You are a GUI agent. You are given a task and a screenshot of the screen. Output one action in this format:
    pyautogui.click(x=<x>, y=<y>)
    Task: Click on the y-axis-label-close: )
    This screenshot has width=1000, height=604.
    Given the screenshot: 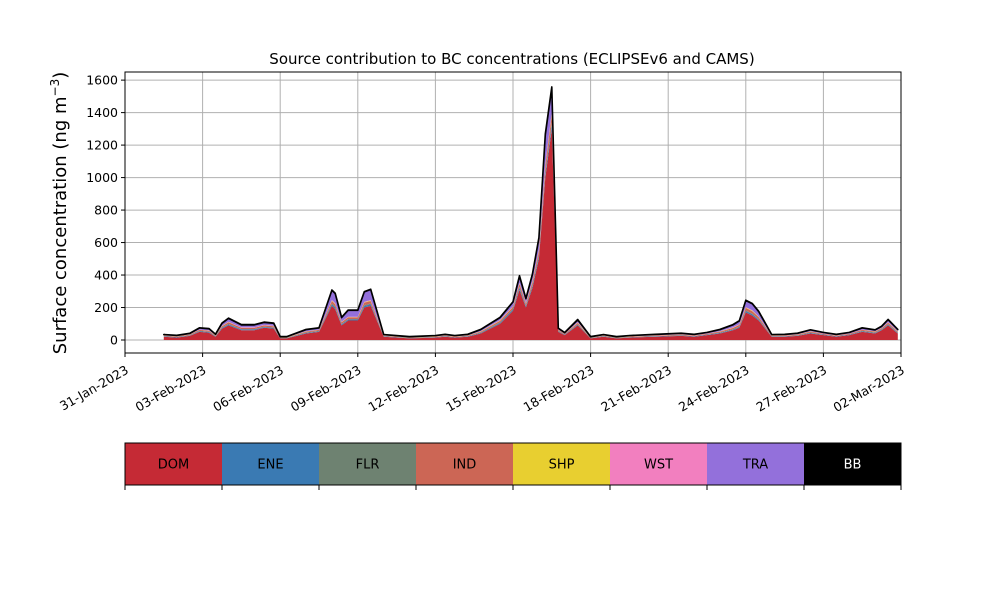 What is the action you would take?
    pyautogui.click(x=60, y=75)
    